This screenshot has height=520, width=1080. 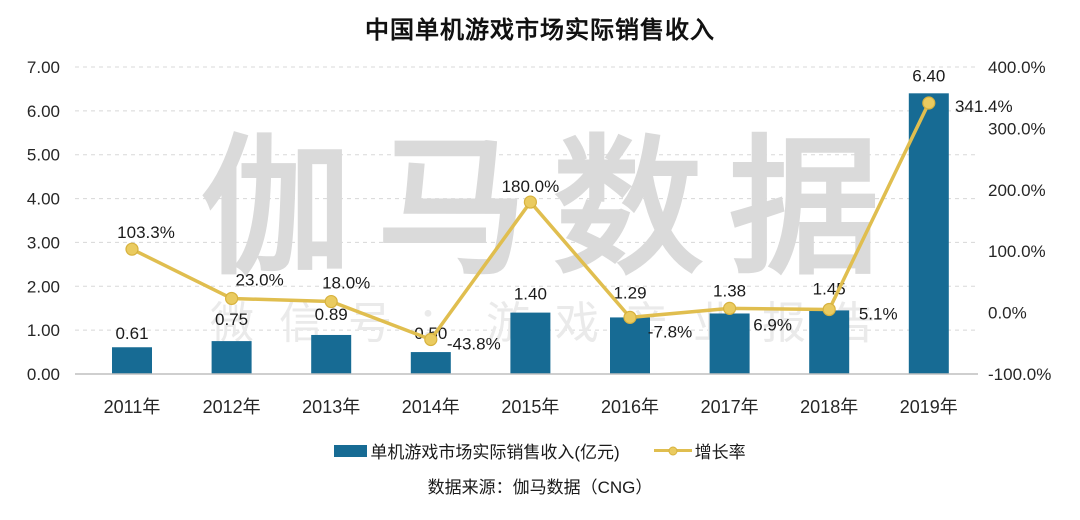 I want to click on y-axis-left-tick: 1.00, so click(x=43, y=330).